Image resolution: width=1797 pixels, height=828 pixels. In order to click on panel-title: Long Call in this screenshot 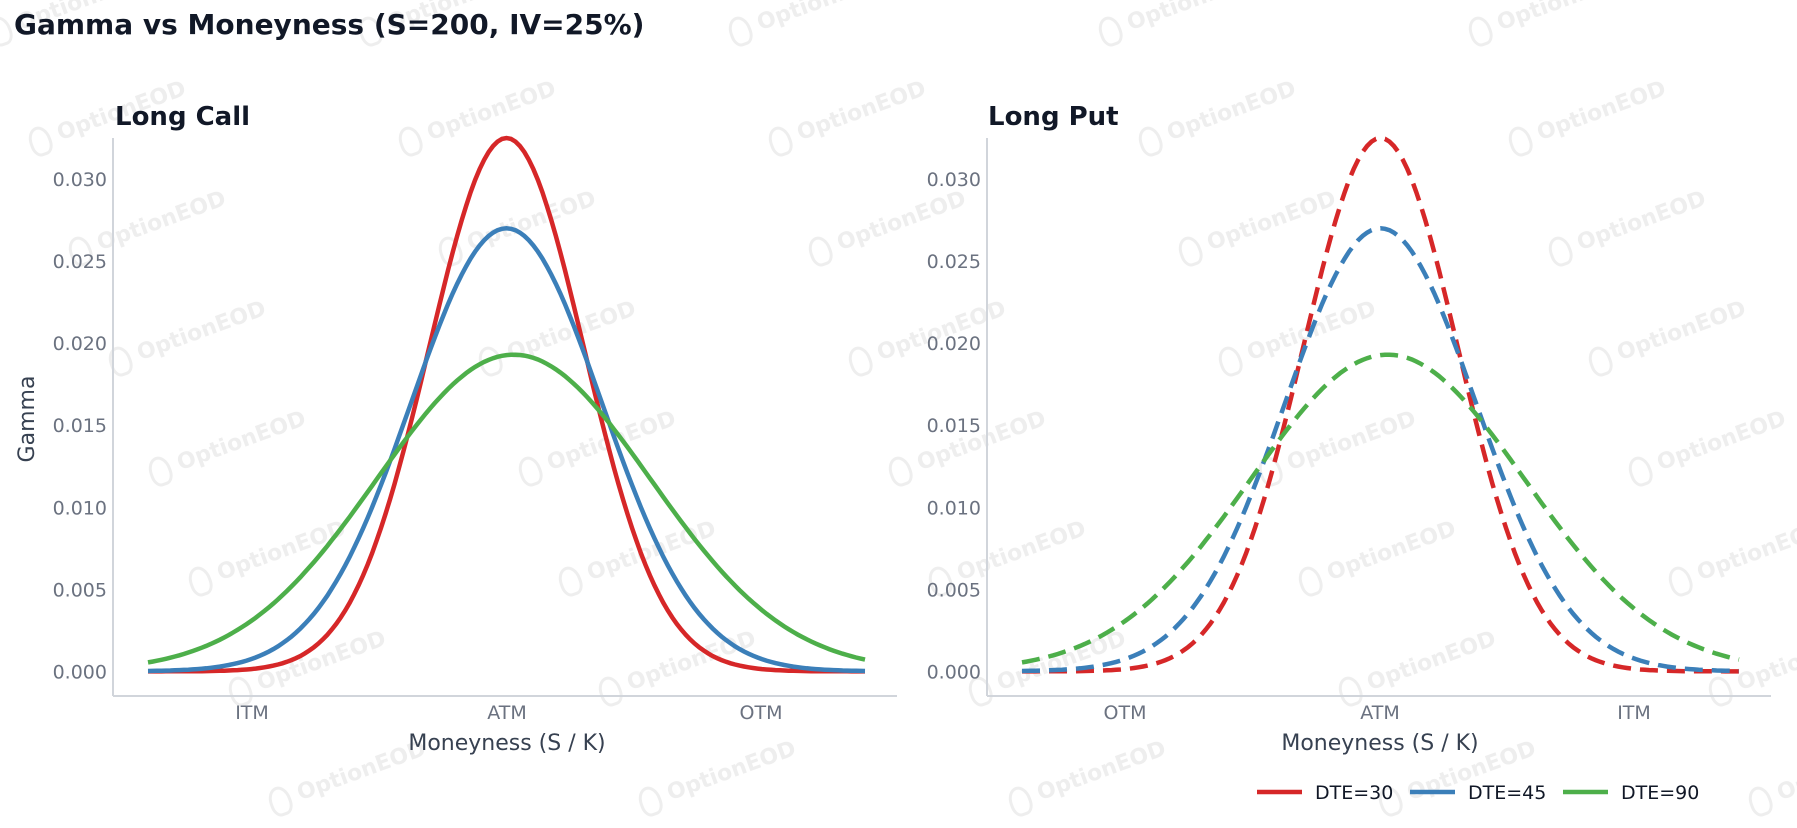, I will do `click(182, 117)`.